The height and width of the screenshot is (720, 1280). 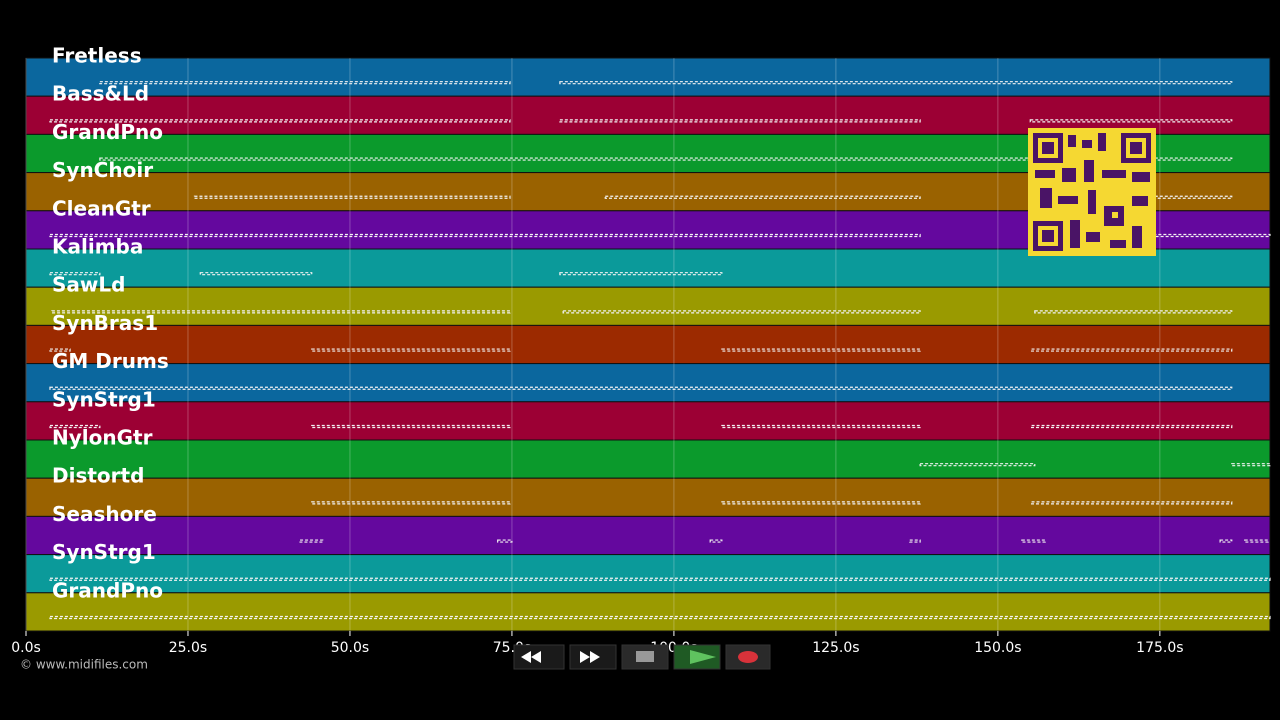 What do you see at coordinates (997, 648) in the screenshot?
I see `tick-label: 150.0s` at bounding box center [997, 648].